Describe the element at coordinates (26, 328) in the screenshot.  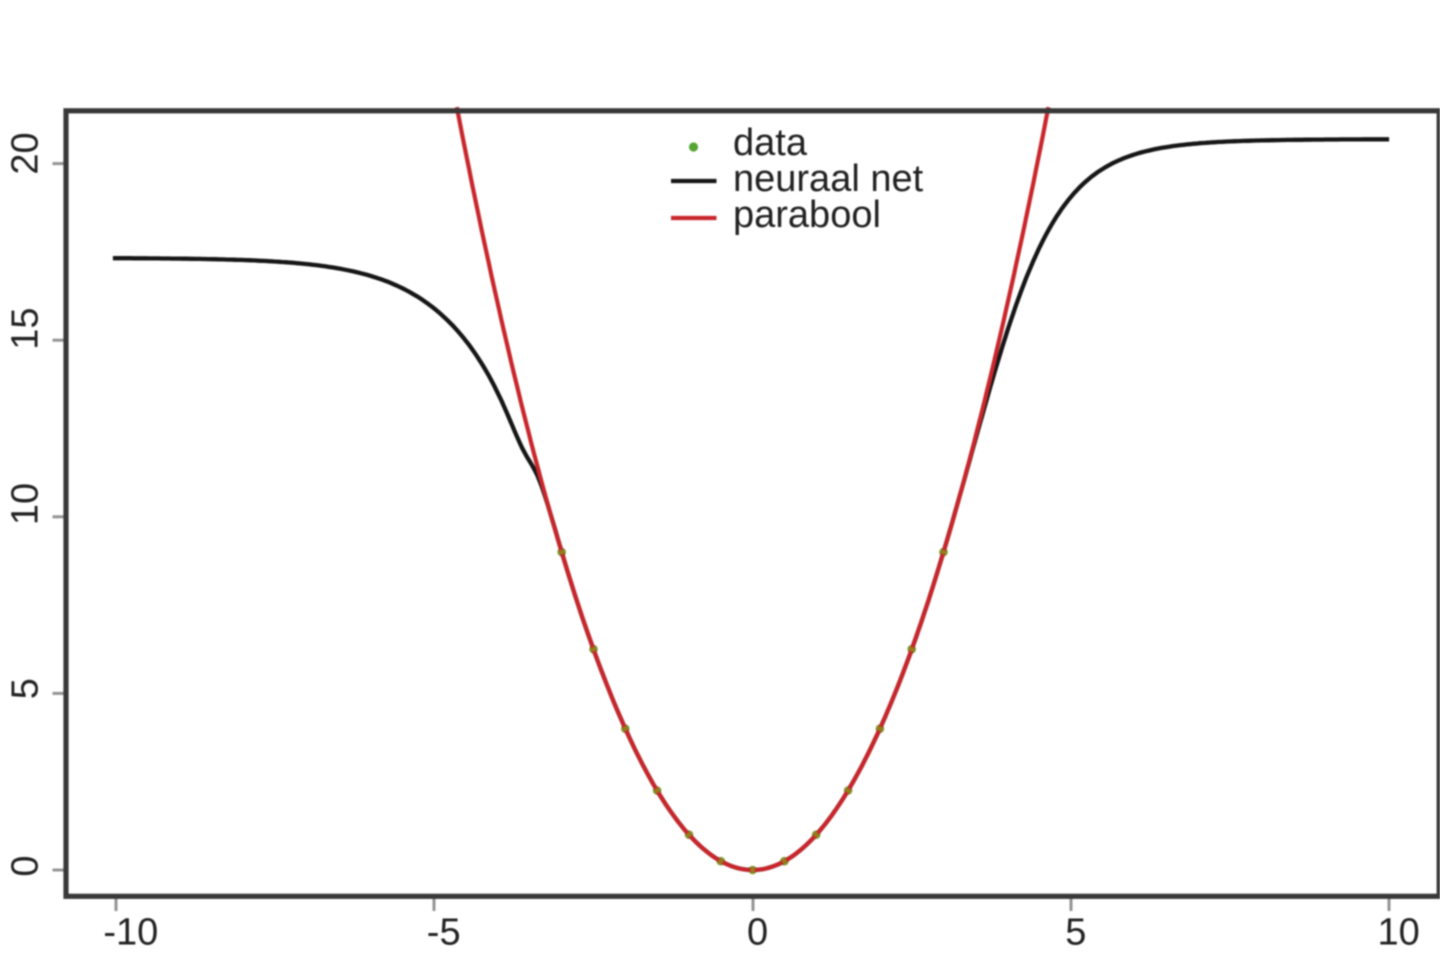
I see `svg-text: 15` at that location.